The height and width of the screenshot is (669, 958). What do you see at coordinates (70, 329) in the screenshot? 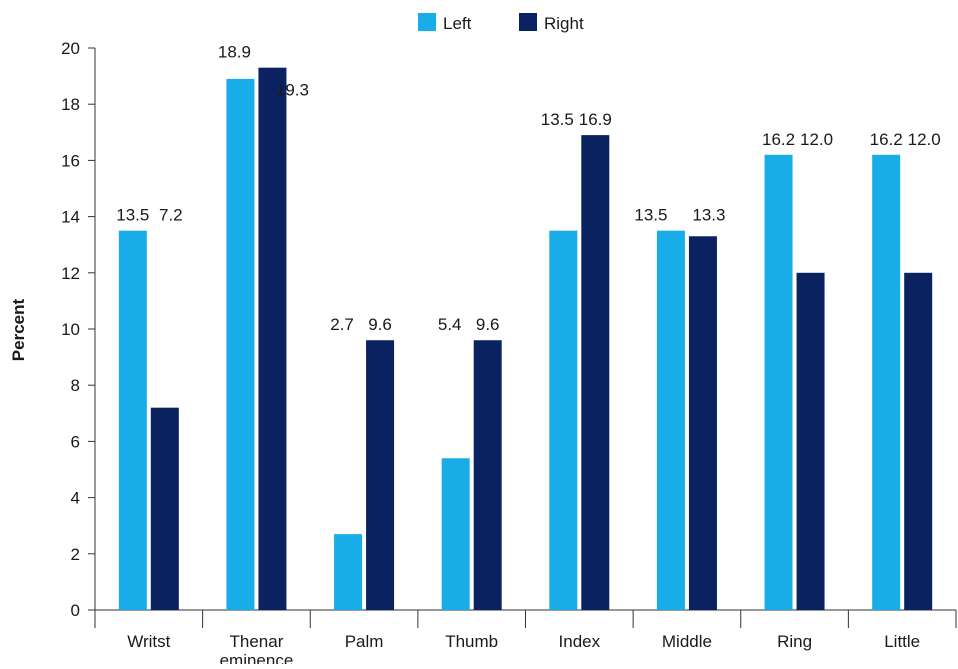
I see `y-tick-label: 10` at bounding box center [70, 329].